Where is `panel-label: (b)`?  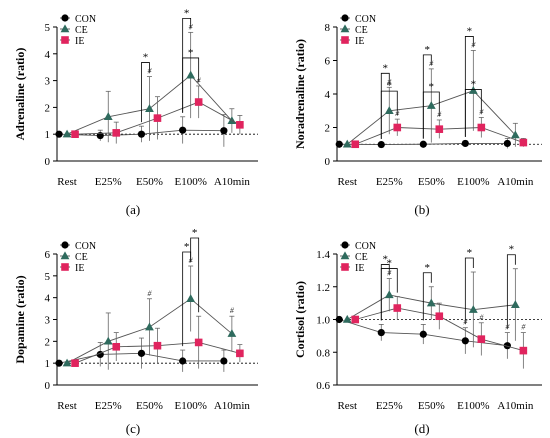
panel-label: (b) is located at coordinates (421, 209).